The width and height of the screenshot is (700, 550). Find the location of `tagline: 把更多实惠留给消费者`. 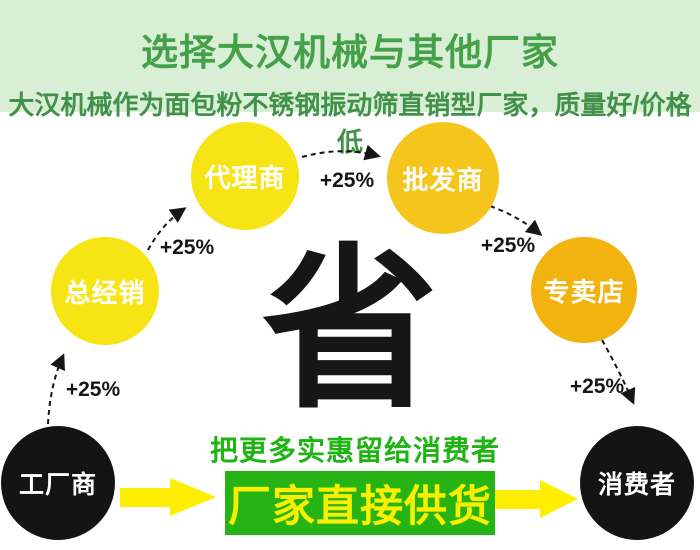

tagline: 把更多实惠留给消费者 is located at coordinates (354, 450).